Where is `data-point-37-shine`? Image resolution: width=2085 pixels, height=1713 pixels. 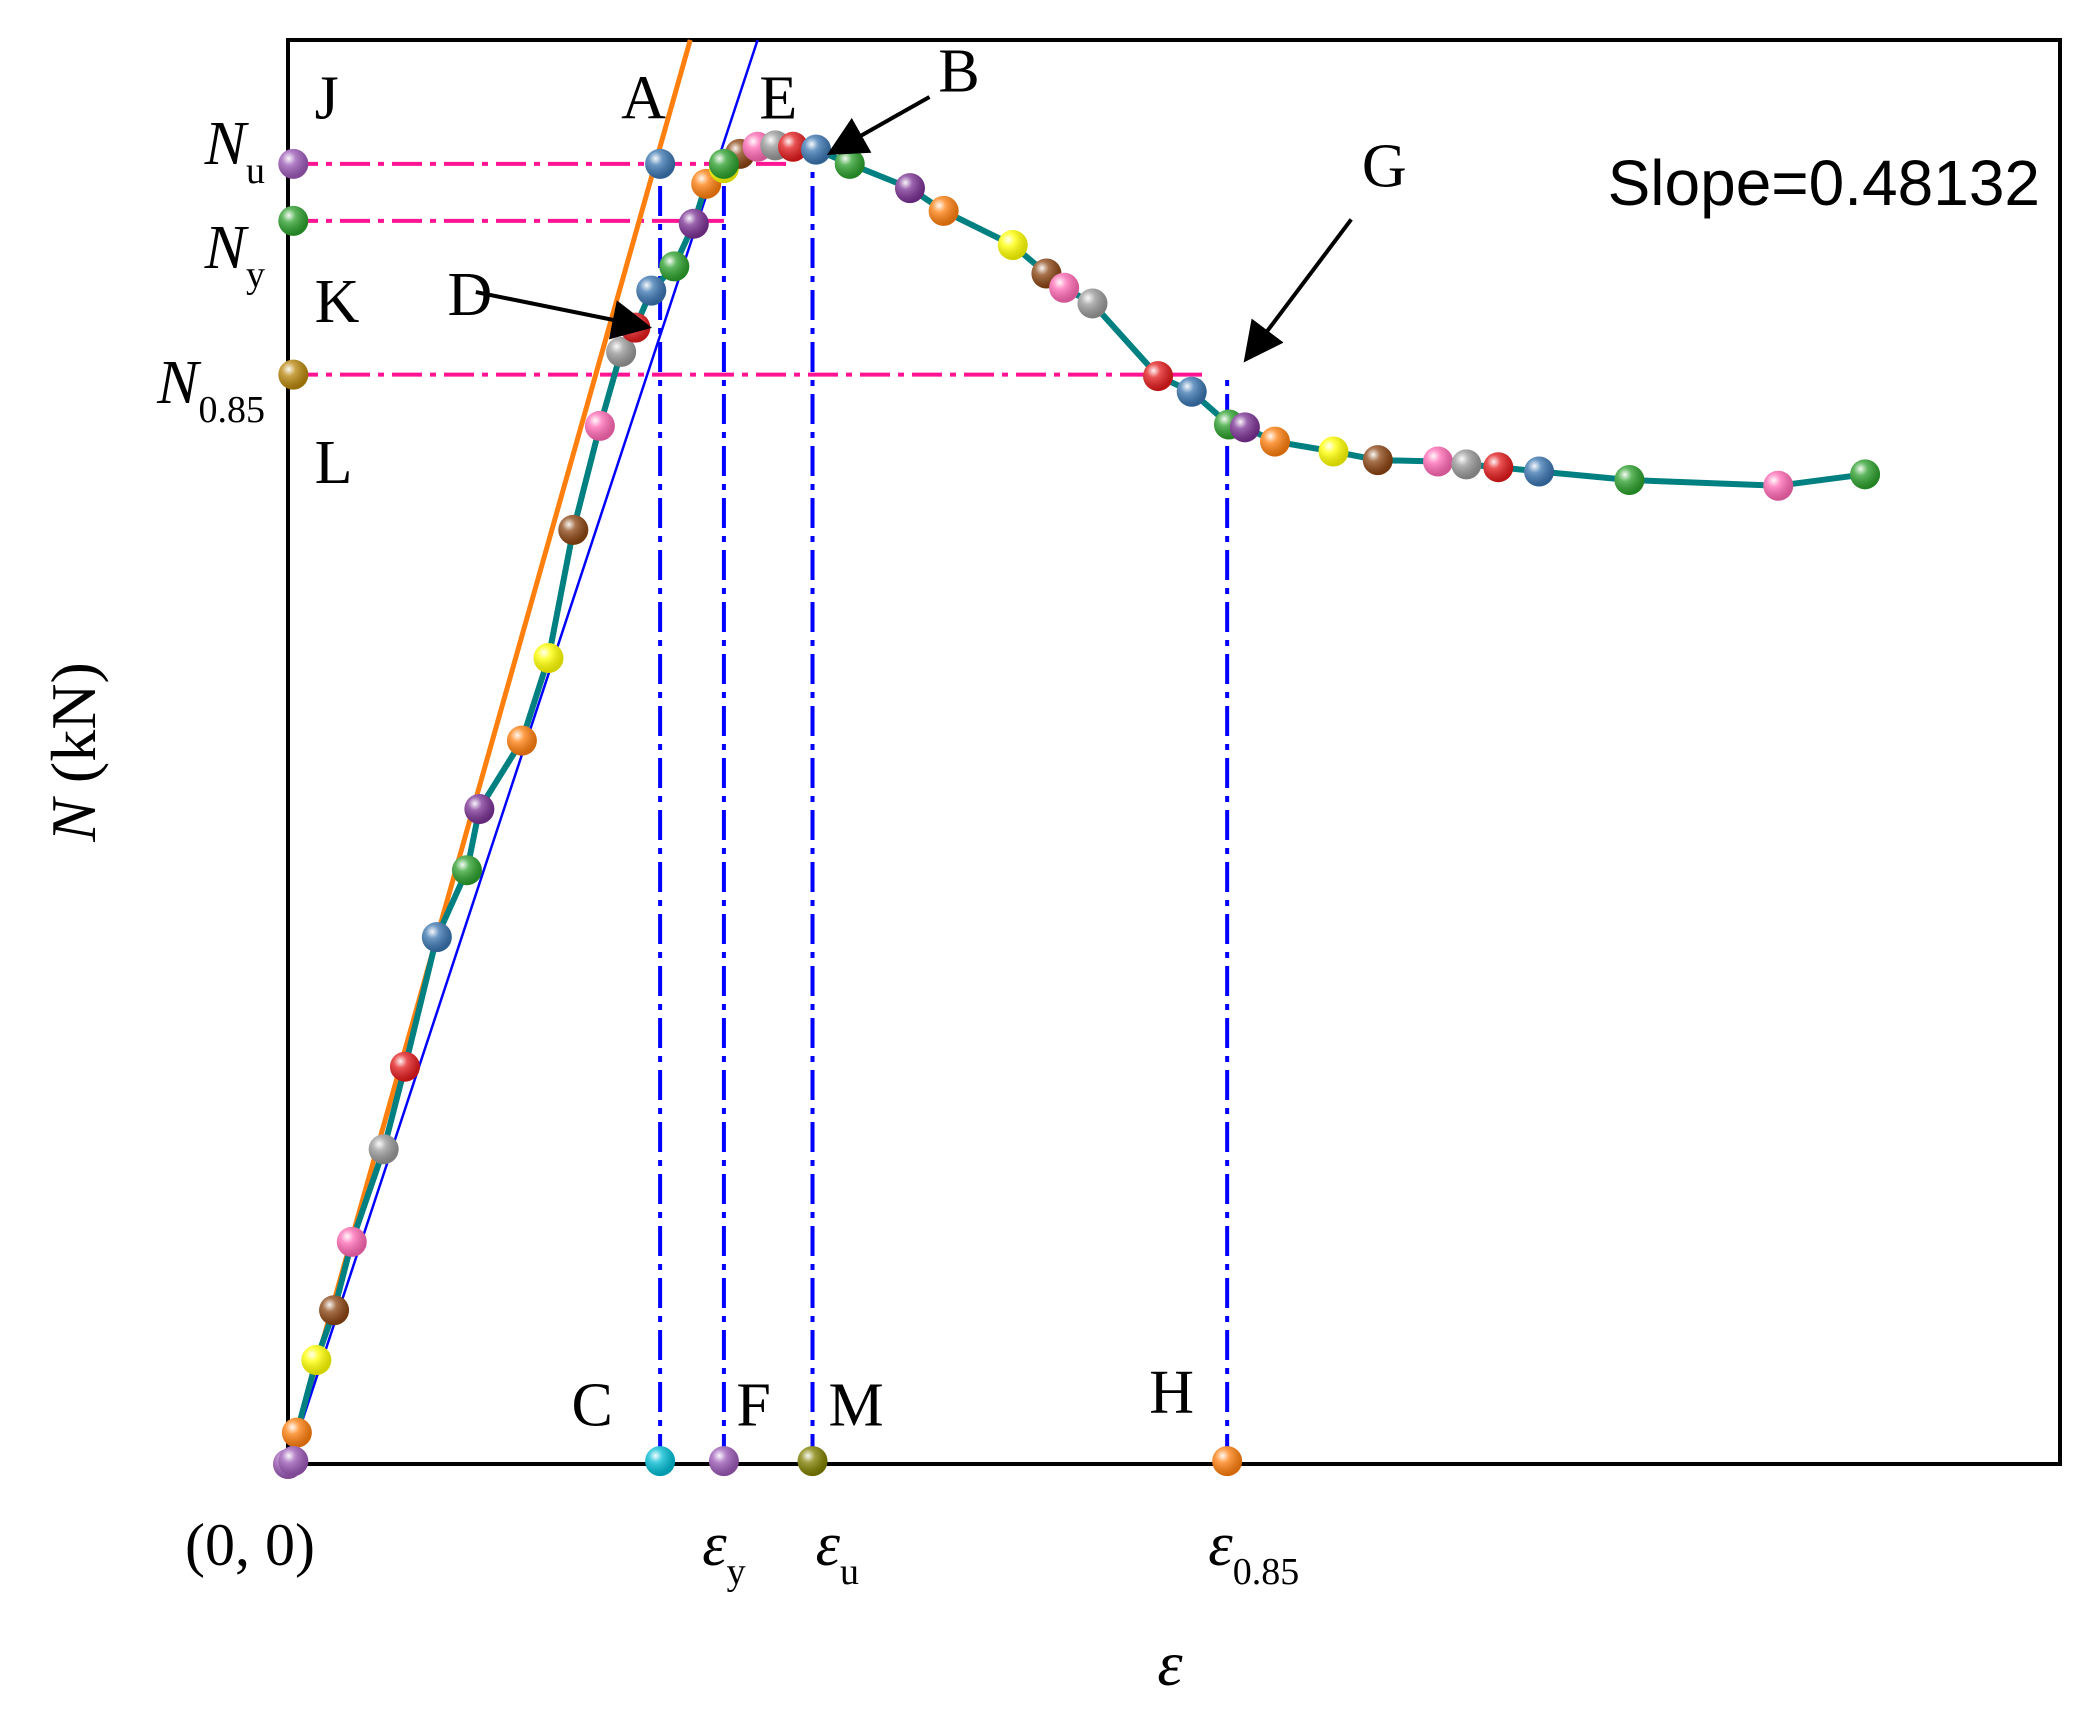 data-point-37-shine is located at coordinates (1275, 441).